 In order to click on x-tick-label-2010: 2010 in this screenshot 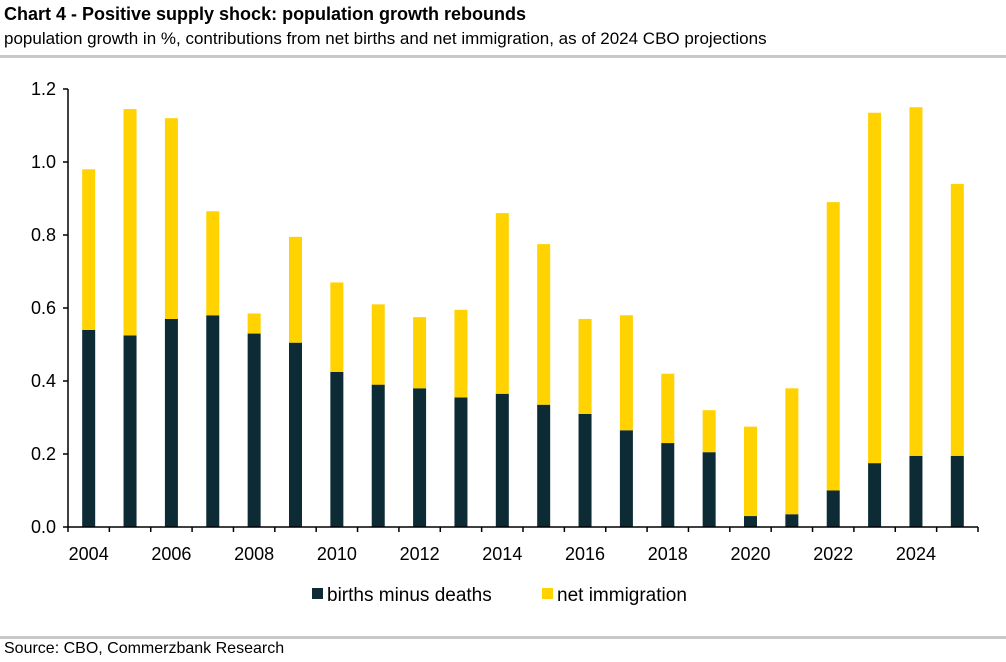, I will do `click(337, 554)`.